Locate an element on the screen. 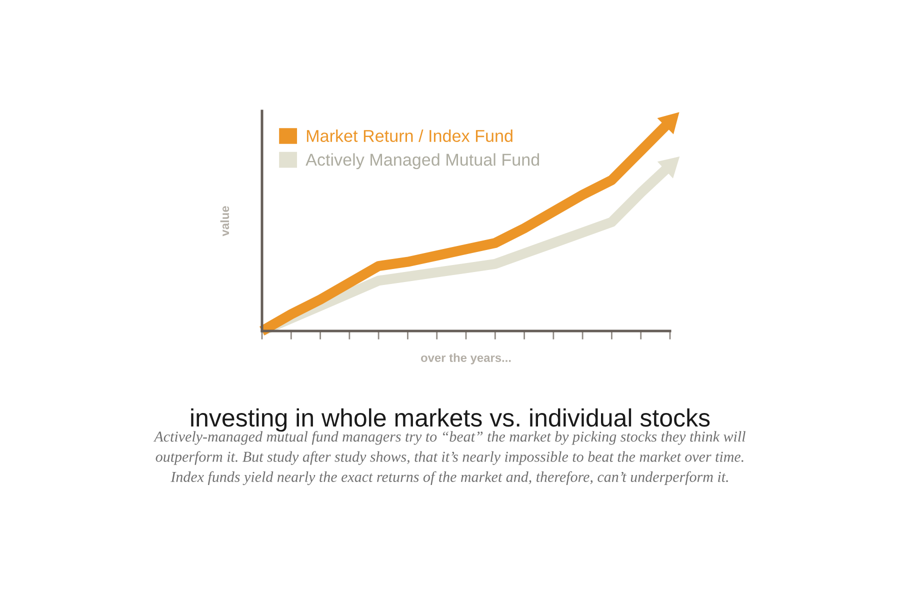 Image resolution: width=900 pixels, height=590 pixels. text: Actively-managed mutual fund managers try to “beat” the market by picking stocks they think will outperform it. But study after study shows, that it’s nearly impossible to beat the market over time. Index funds yield nearly the exact returns of the market and, therefore, can’t underperform it. is located at coordinates (449, 458).